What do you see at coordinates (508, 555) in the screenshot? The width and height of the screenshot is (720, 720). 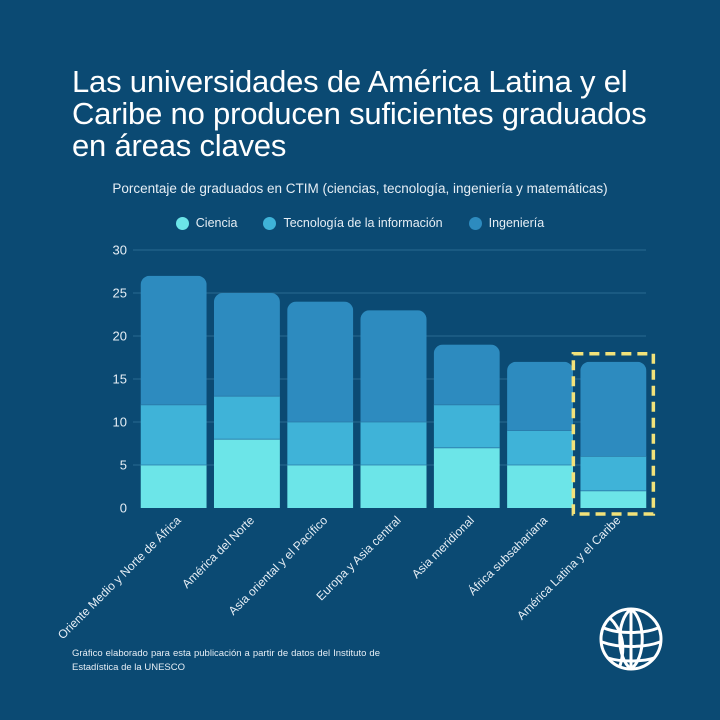 I see `x-tick-label: África subsahariana` at bounding box center [508, 555].